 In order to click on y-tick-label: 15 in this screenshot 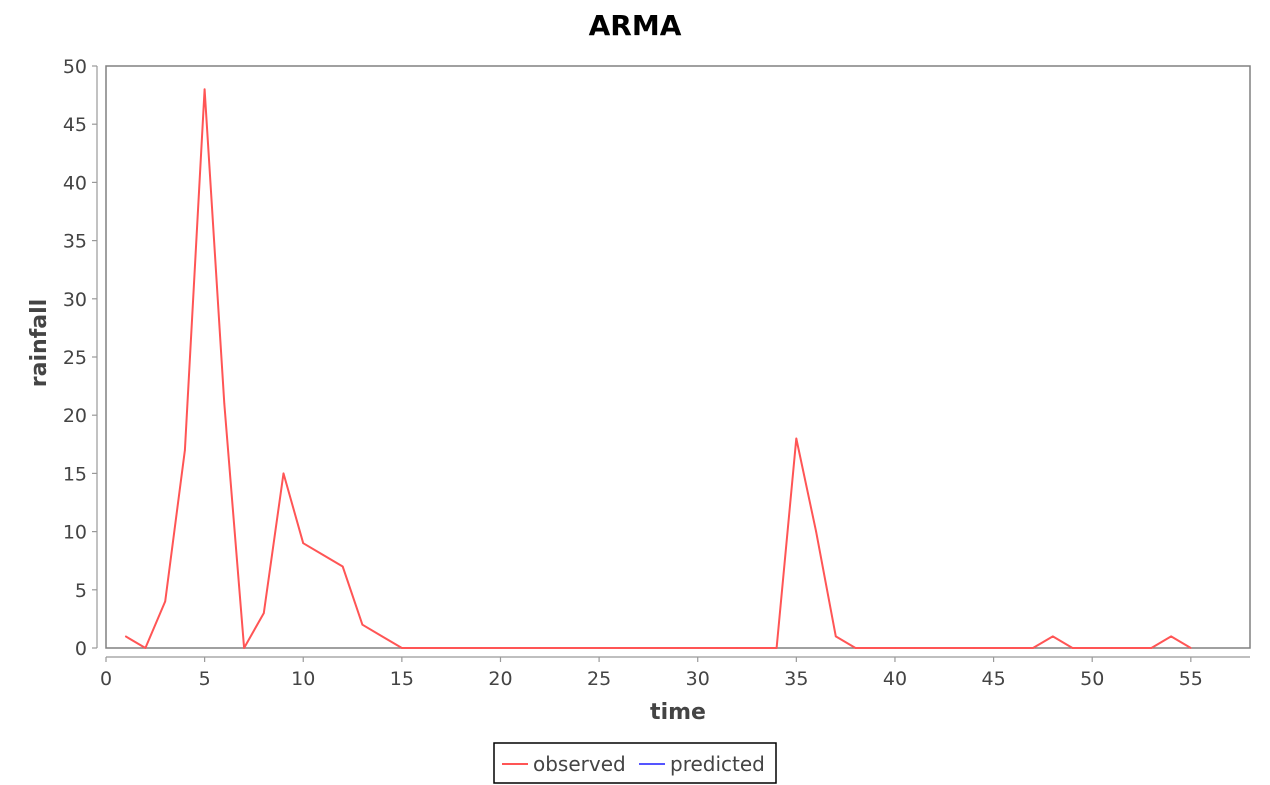, I will do `click(75, 474)`.